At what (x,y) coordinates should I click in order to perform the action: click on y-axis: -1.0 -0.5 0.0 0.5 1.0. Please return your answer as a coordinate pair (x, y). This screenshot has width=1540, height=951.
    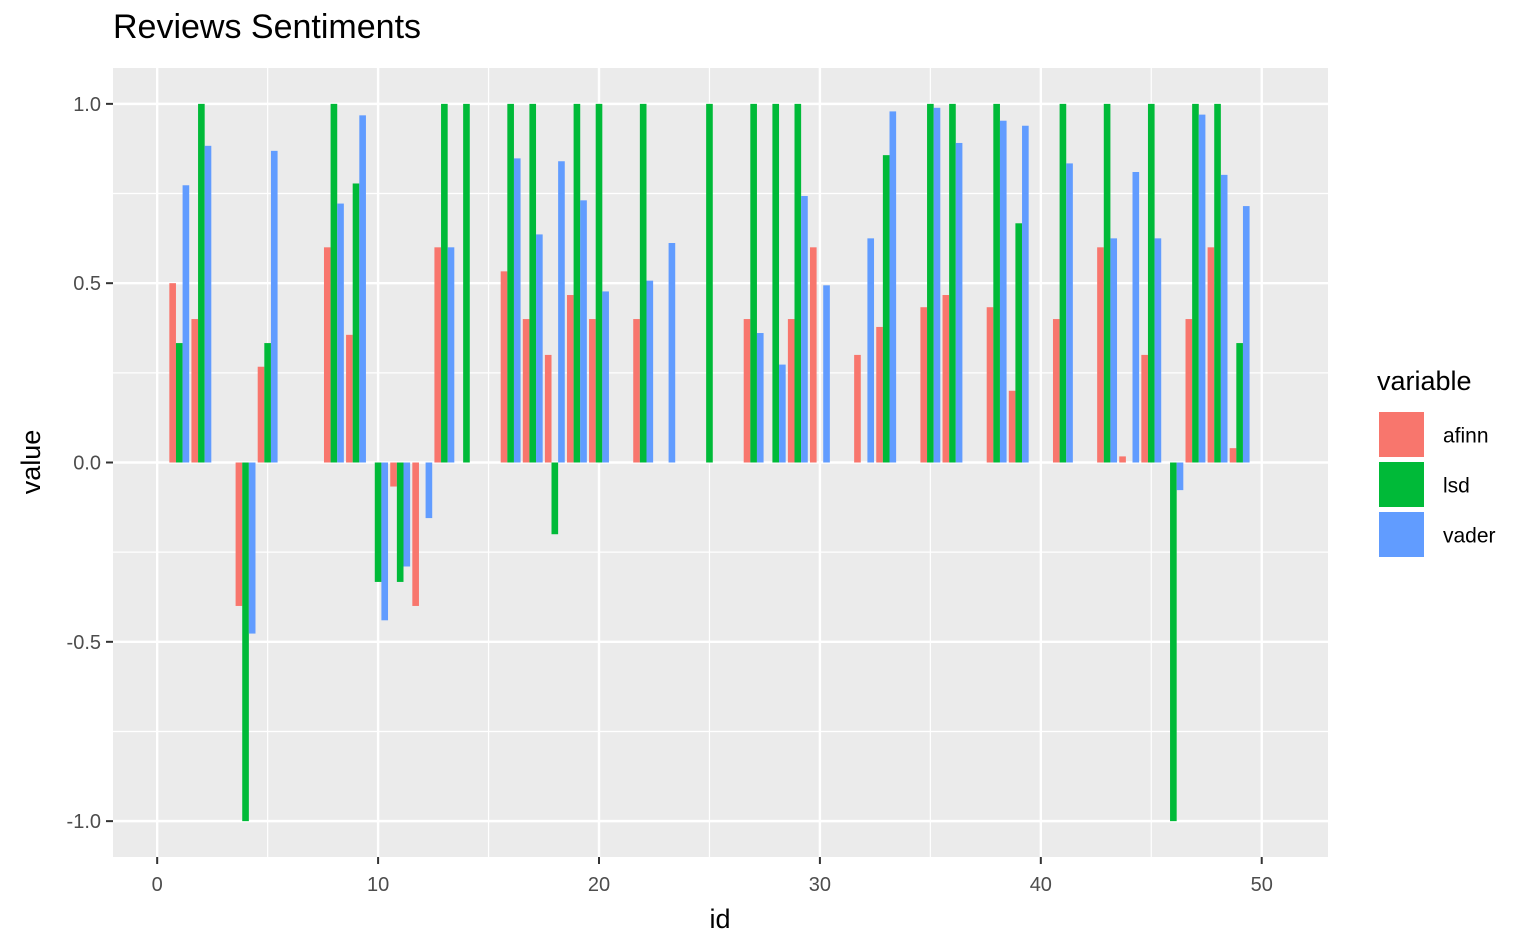
    Looking at the image, I should click on (90, 463).